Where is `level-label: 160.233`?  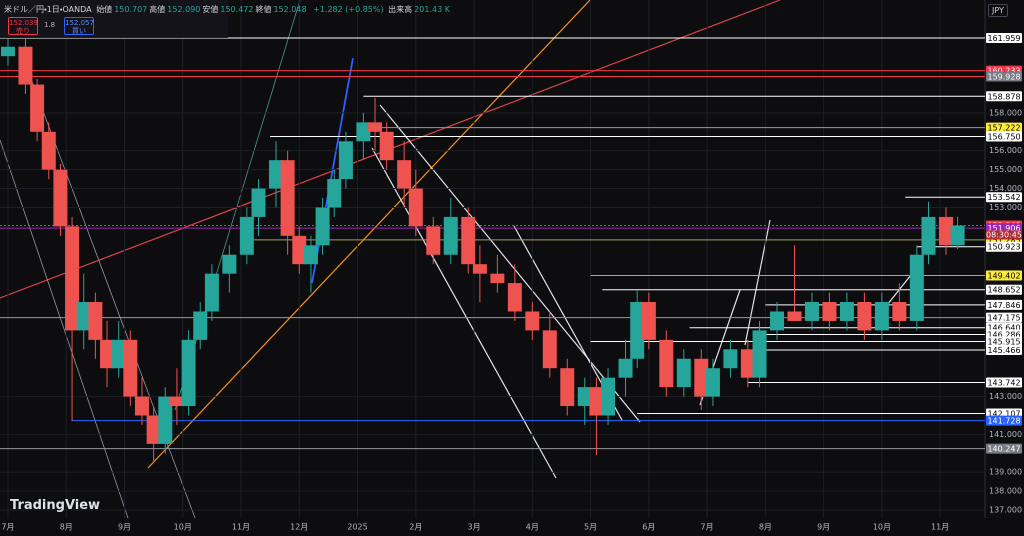 level-label: 160.233 is located at coordinates (1003, 71).